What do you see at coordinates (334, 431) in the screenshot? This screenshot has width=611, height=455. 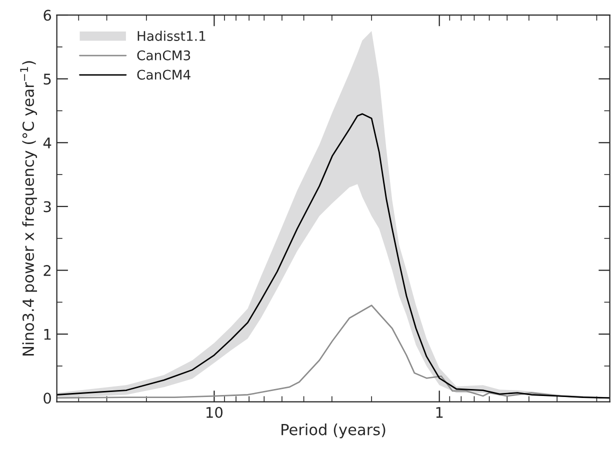 I see `x-axis-title: Period (years)` at bounding box center [334, 431].